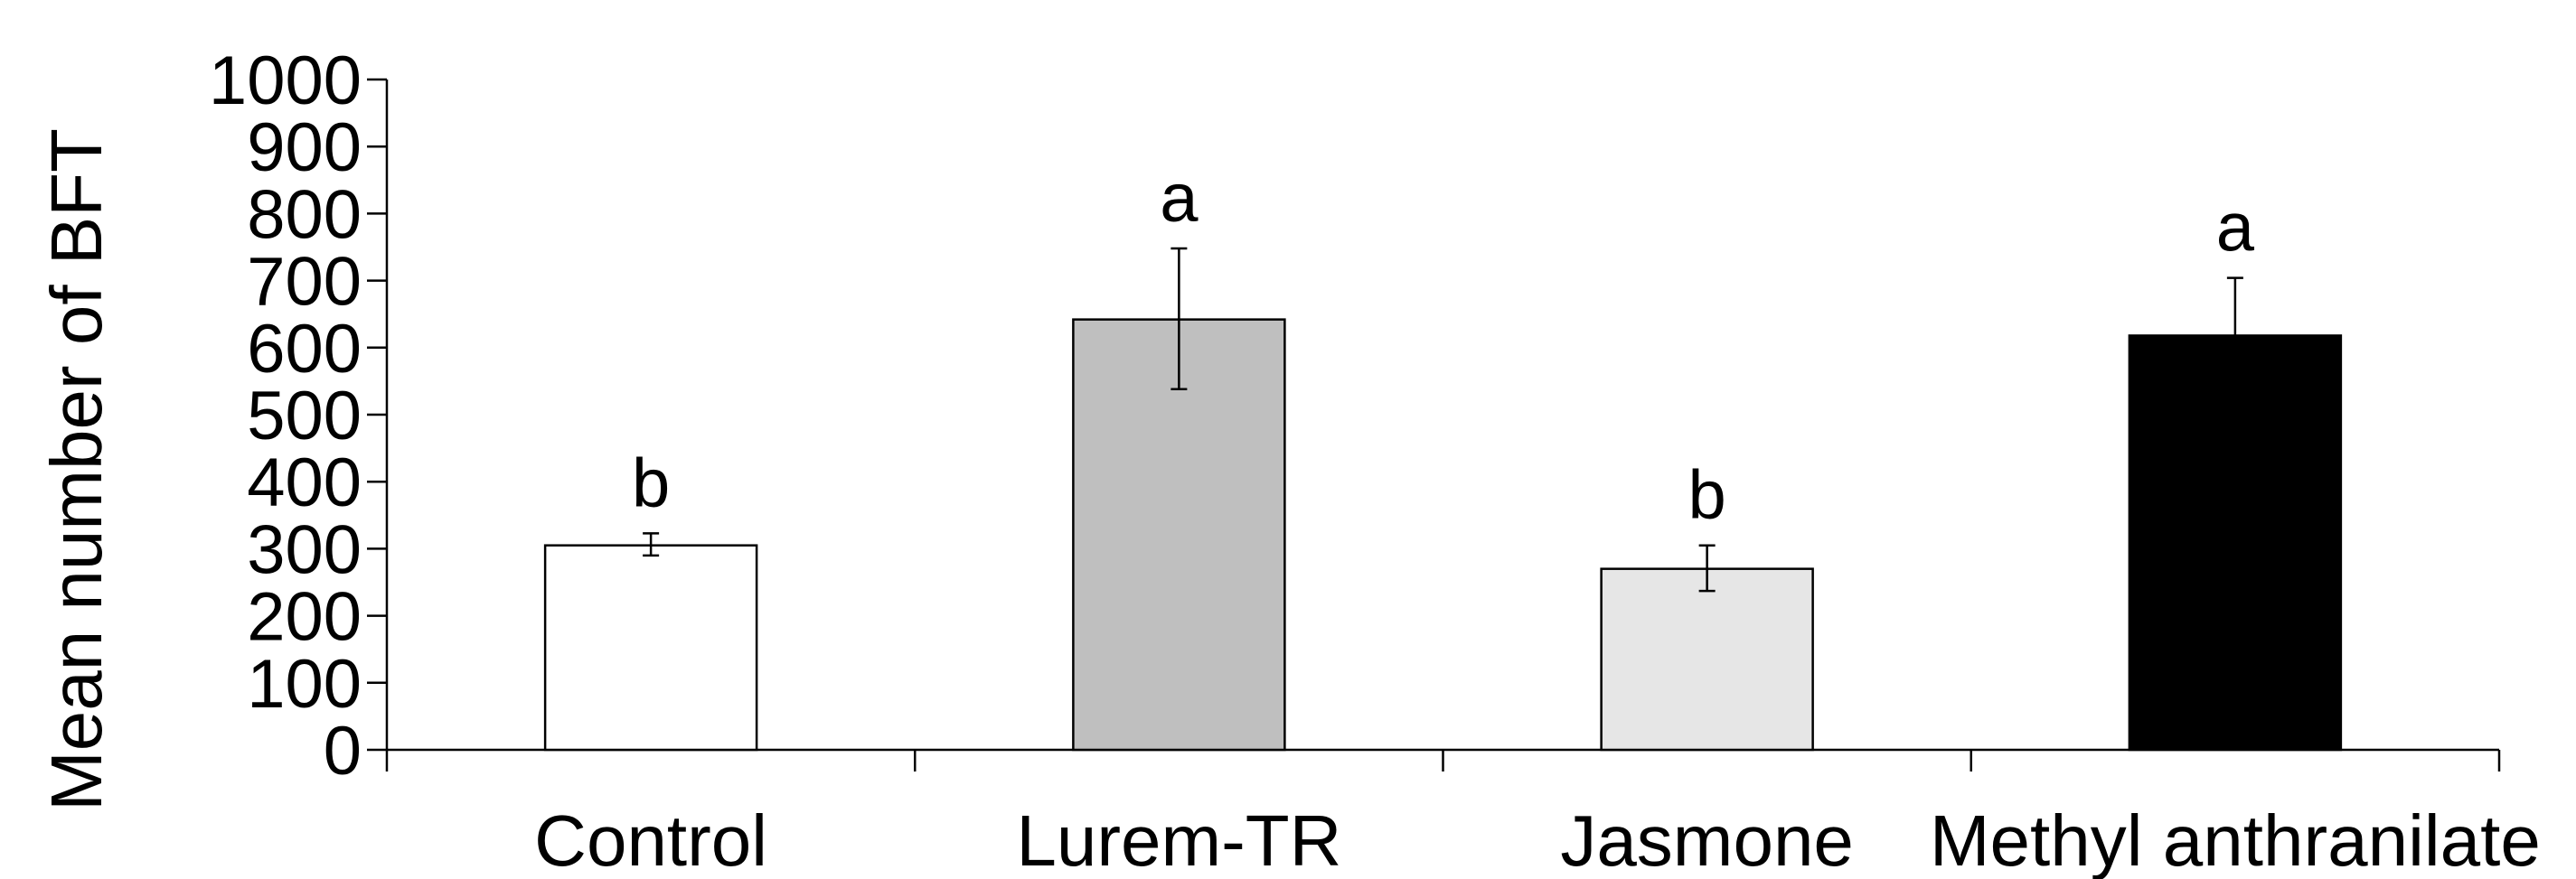 This screenshot has height=879, width=2576. What do you see at coordinates (304, 416) in the screenshot?
I see `y-tick-label: 500` at bounding box center [304, 416].